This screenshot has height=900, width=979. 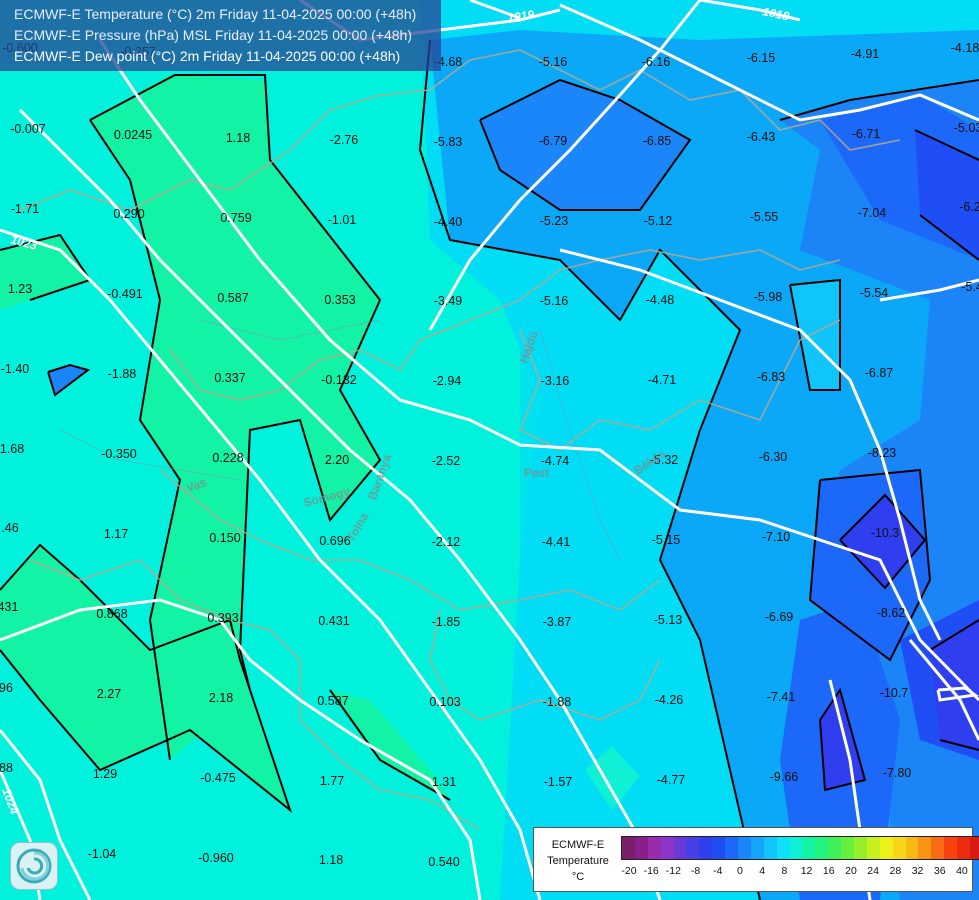 What do you see at coordinates (666, 540) in the screenshot?
I see `temperature-value: -5.15` at bounding box center [666, 540].